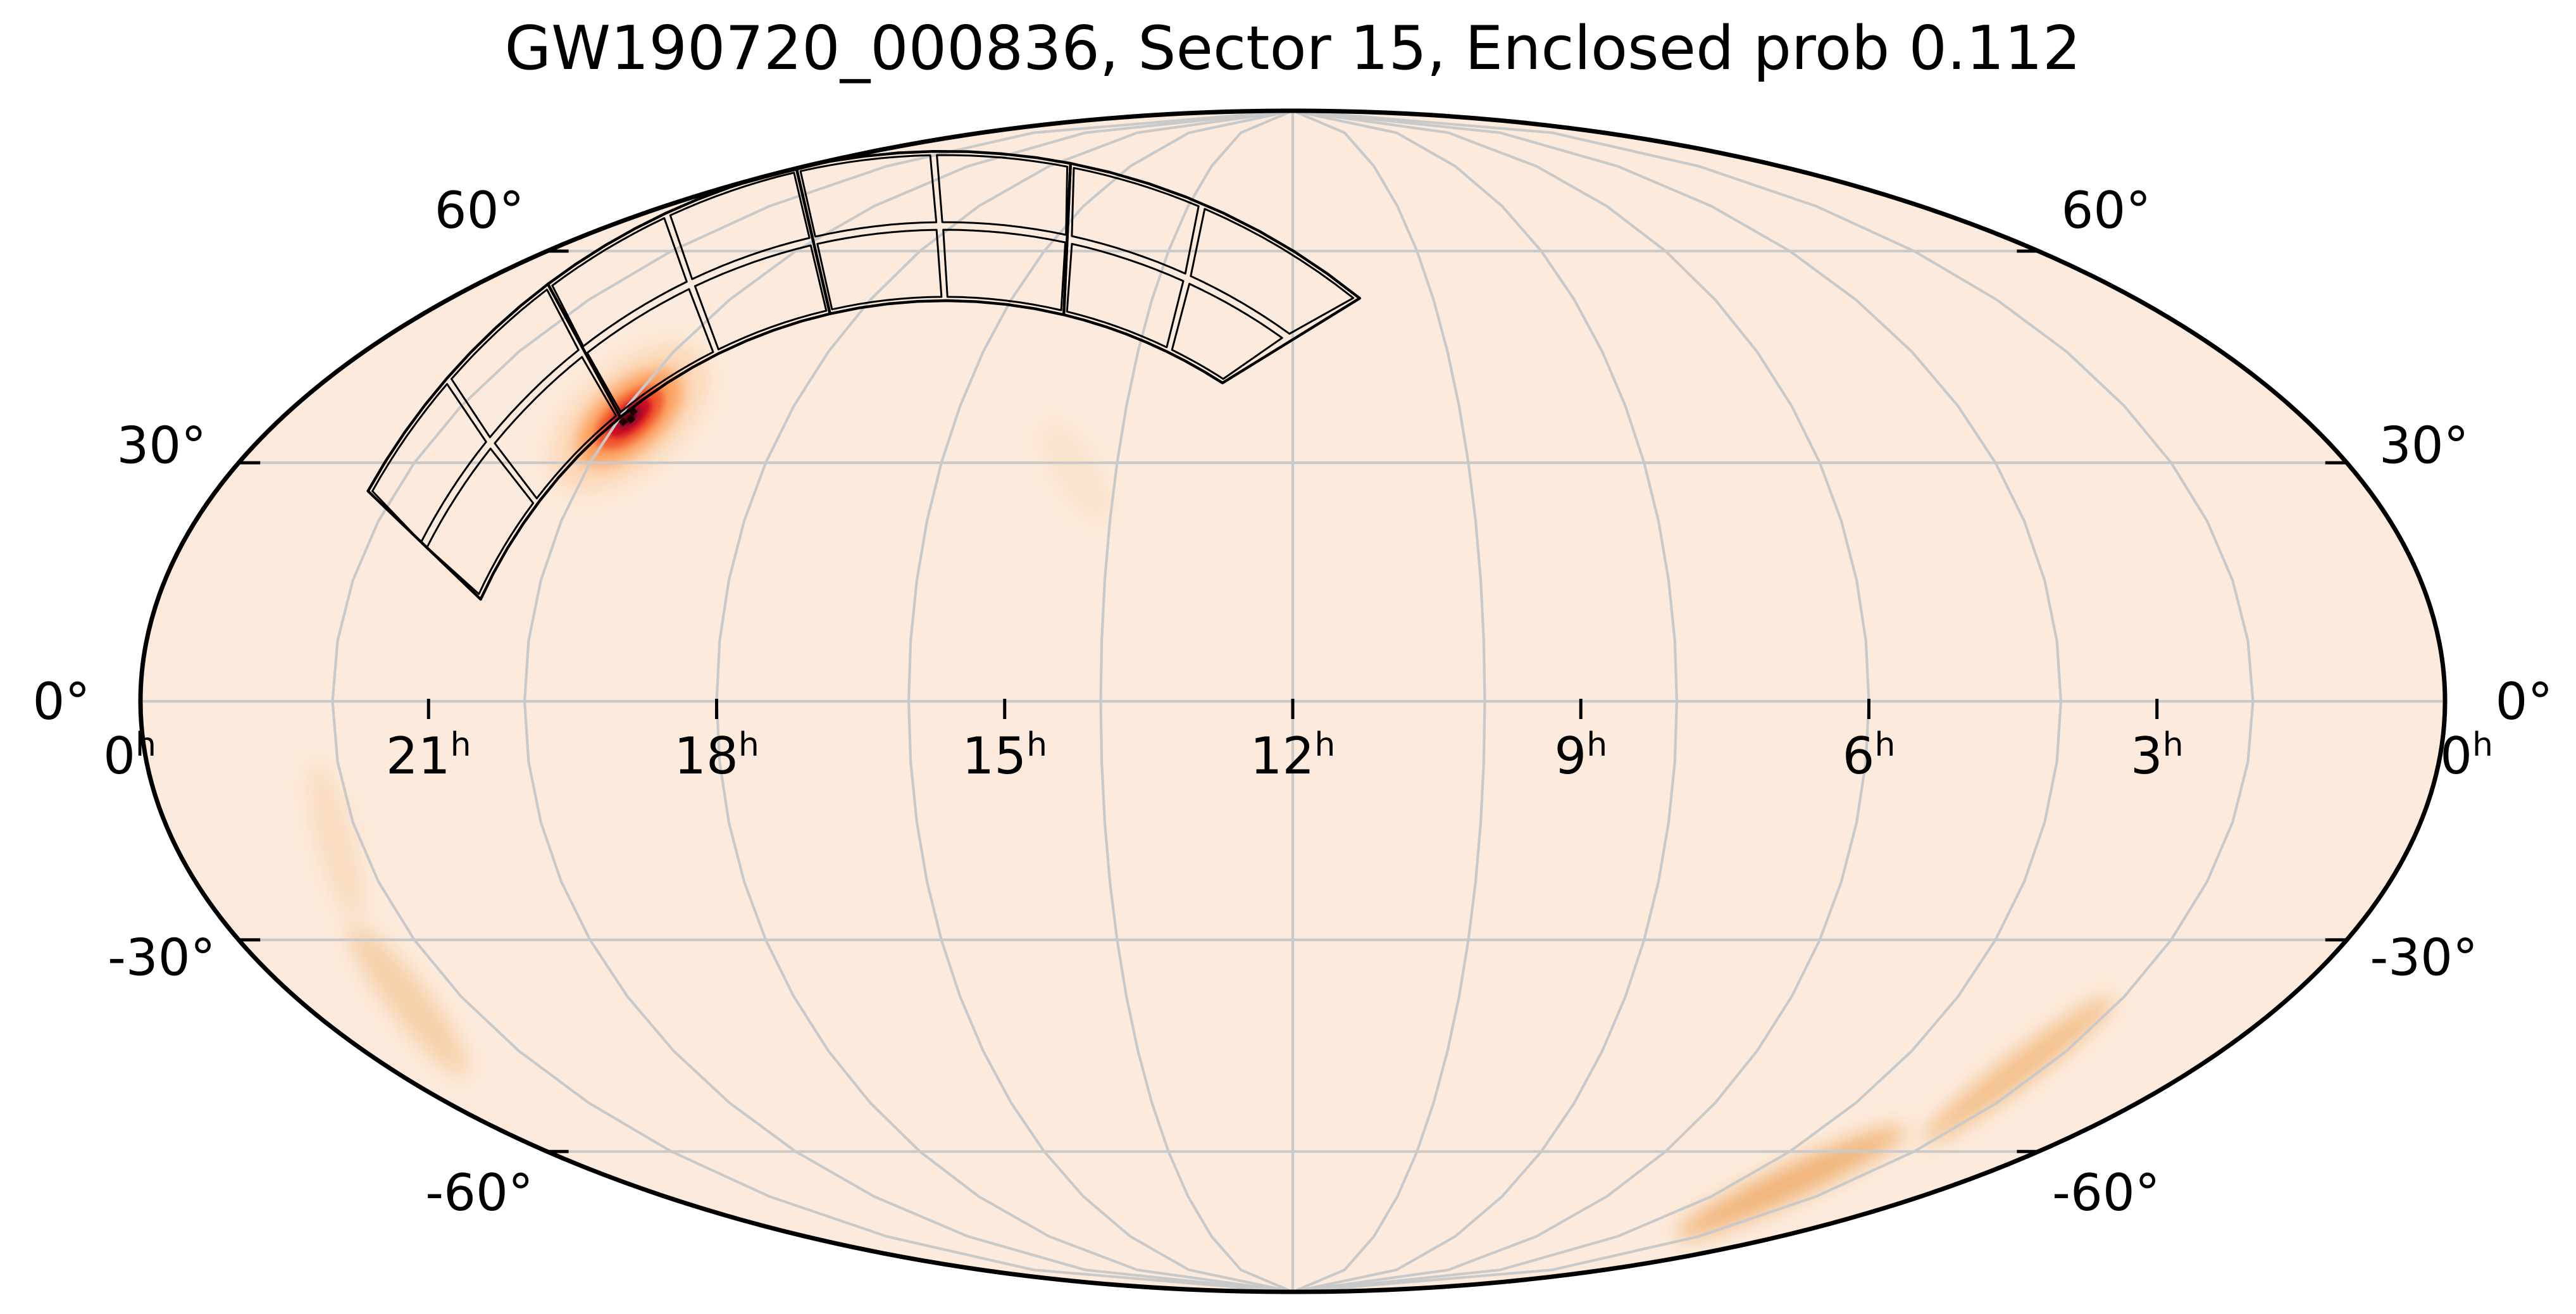 The width and height of the screenshot is (2576, 1314). I want to click on dec-label-right--60: -60°, so click(2106, 1192).